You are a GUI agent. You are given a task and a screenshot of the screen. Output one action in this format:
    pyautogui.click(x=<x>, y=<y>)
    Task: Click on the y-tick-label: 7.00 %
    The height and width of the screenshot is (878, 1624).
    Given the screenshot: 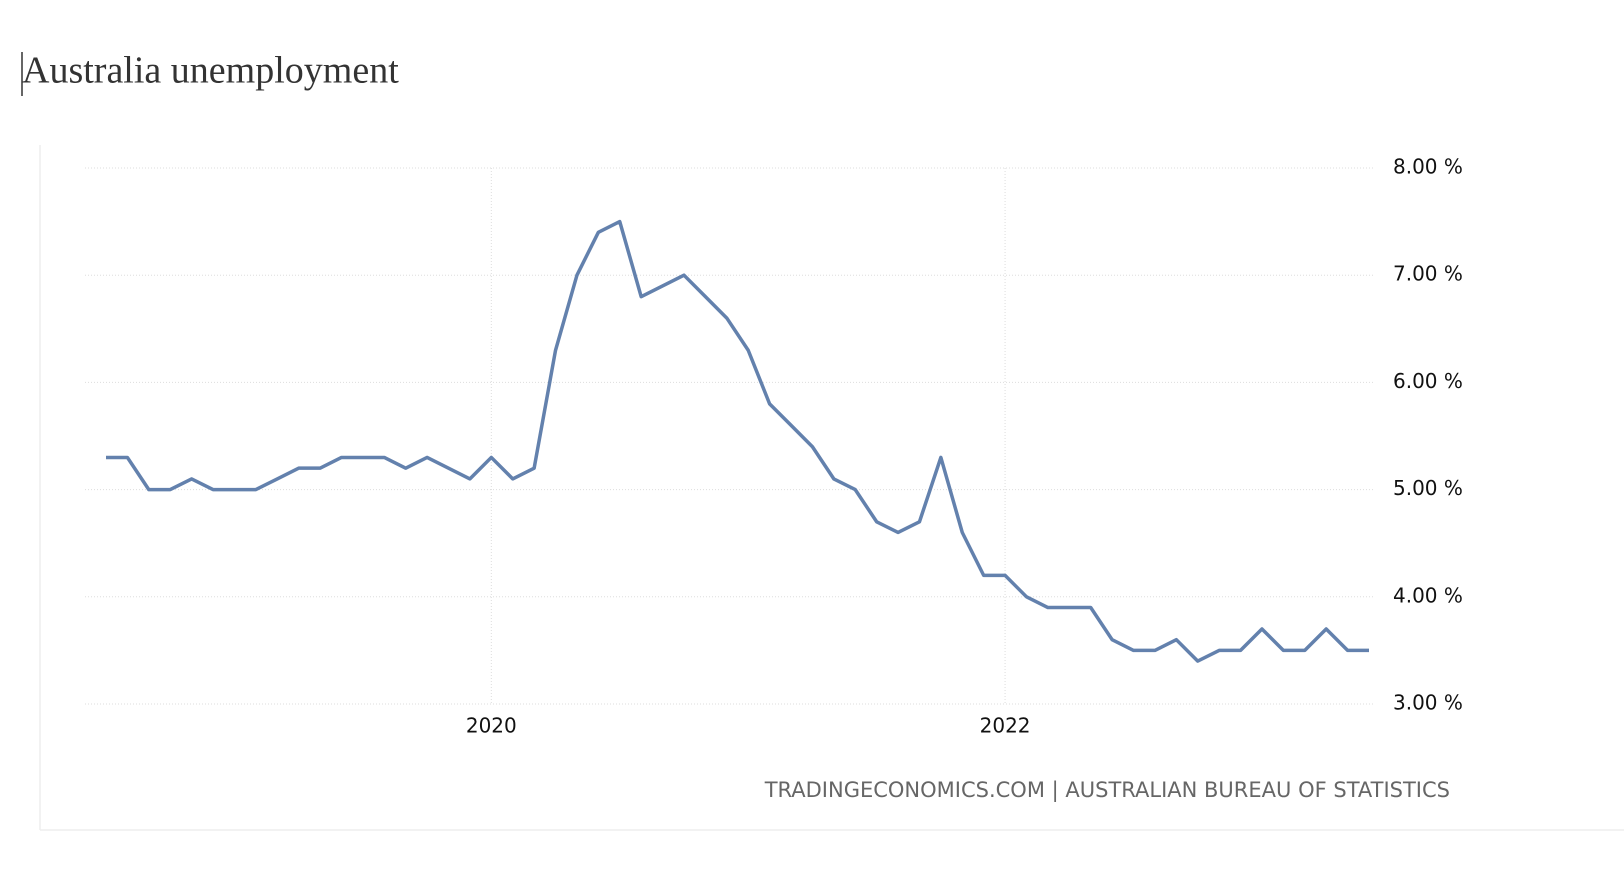 What is the action you would take?
    pyautogui.click(x=1428, y=274)
    